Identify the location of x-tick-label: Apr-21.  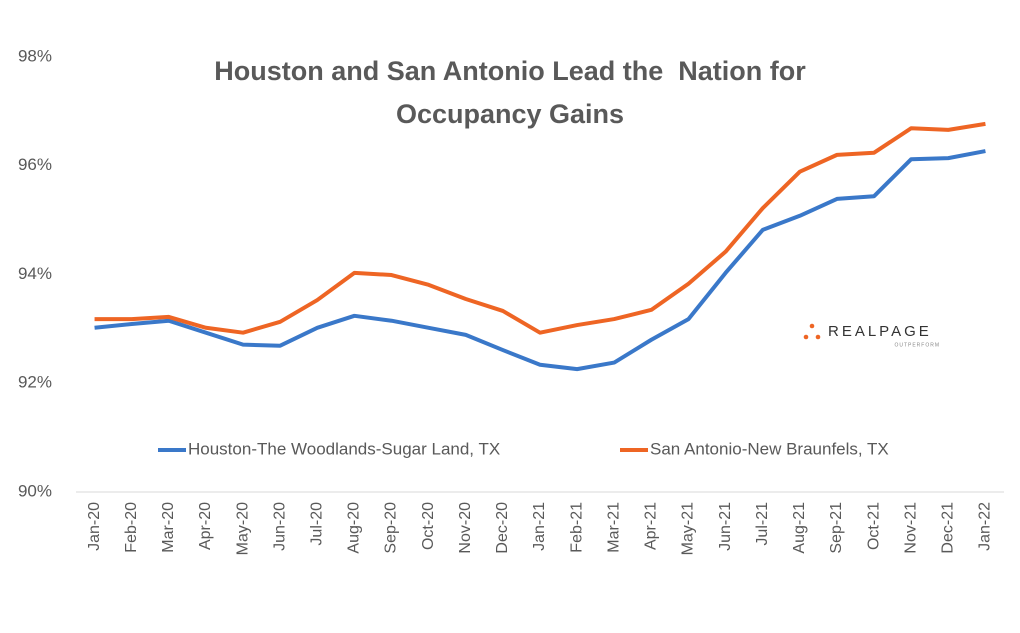
(651, 526).